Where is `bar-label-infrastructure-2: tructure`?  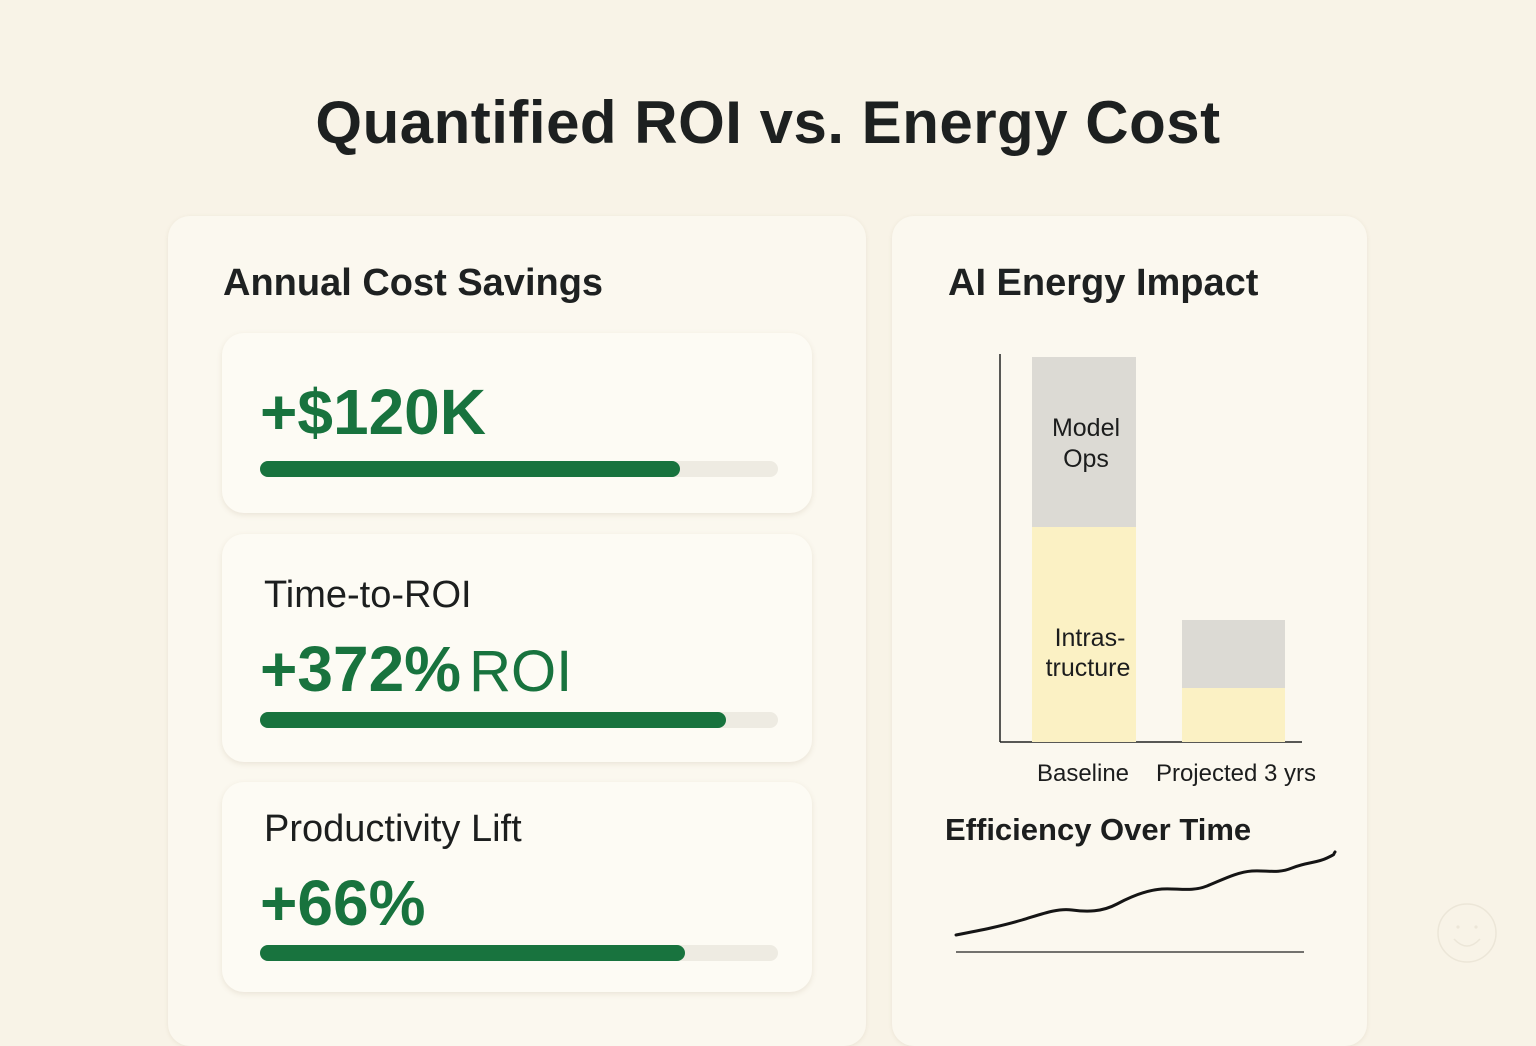 bar-label-infrastructure-2: tructure is located at coordinates (1088, 668).